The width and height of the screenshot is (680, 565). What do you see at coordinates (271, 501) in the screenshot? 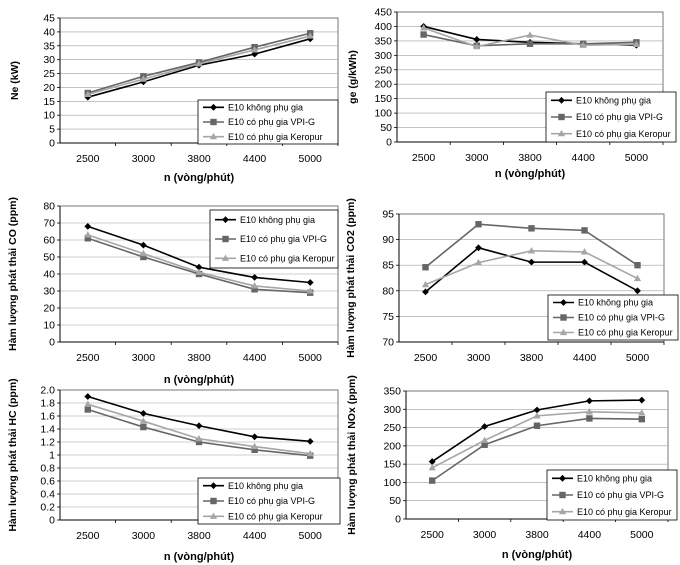
I see `legend-label: E10 có phụ gia VPI-G` at bounding box center [271, 501].